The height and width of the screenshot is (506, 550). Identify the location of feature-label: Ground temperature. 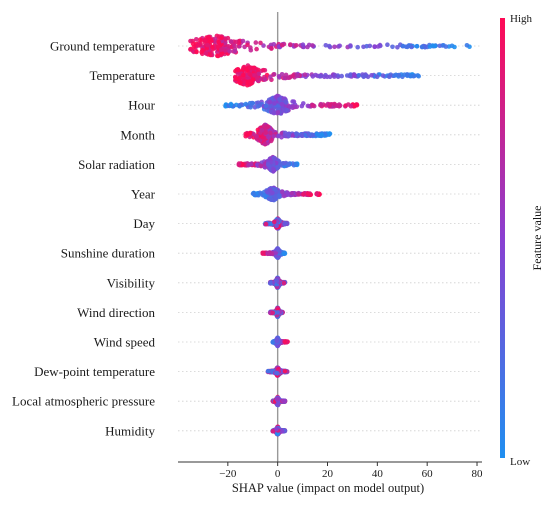
(102, 46).